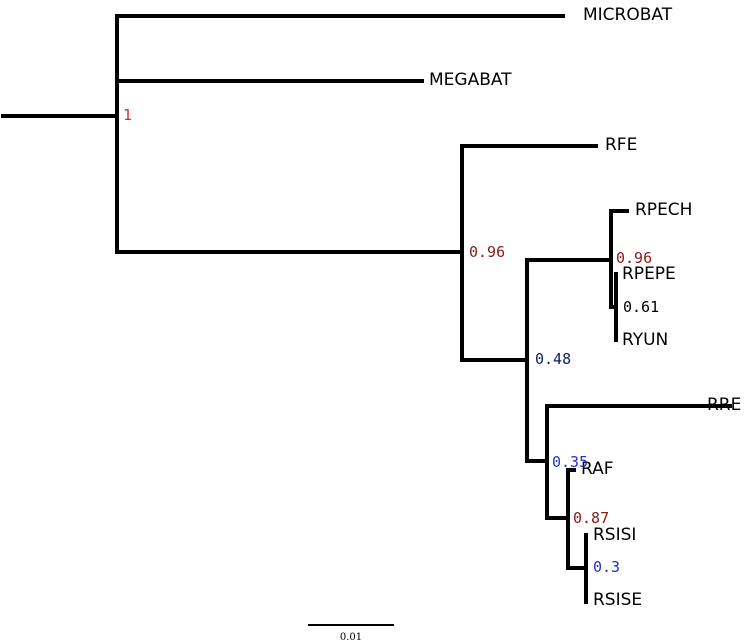 This screenshot has height=642, width=751. What do you see at coordinates (614, 535) in the screenshot?
I see `taxon-label-rsisi: RSISI` at bounding box center [614, 535].